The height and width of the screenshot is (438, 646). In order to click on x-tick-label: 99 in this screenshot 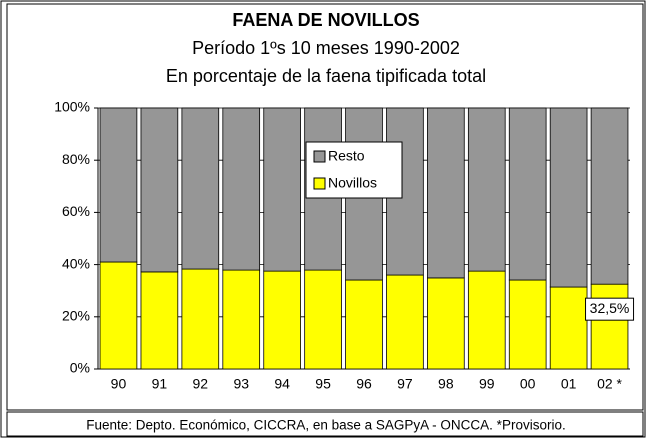, I will do `click(487, 384)`.